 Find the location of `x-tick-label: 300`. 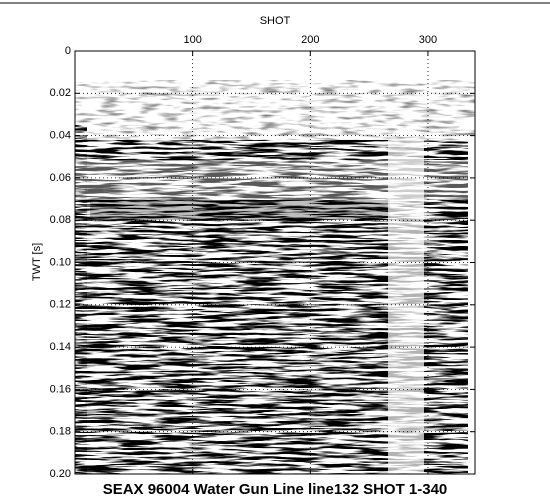

x-tick-label: 300 is located at coordinates (428, 40).